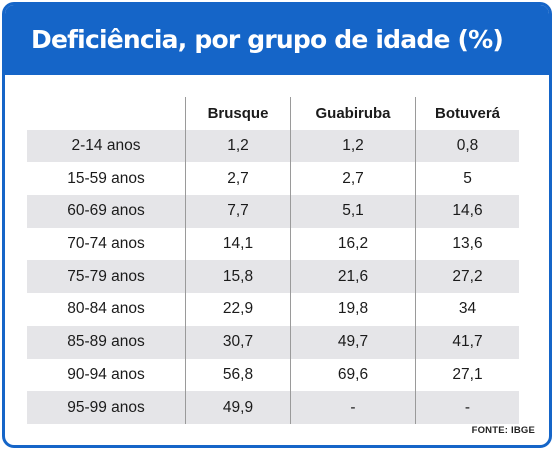 This screenshot has height=454, width=558. What do you see at coordinates (352, 309) in the screenshot?
I see `cell-guabiruba: 19,8` at bounding box center [352, 309].